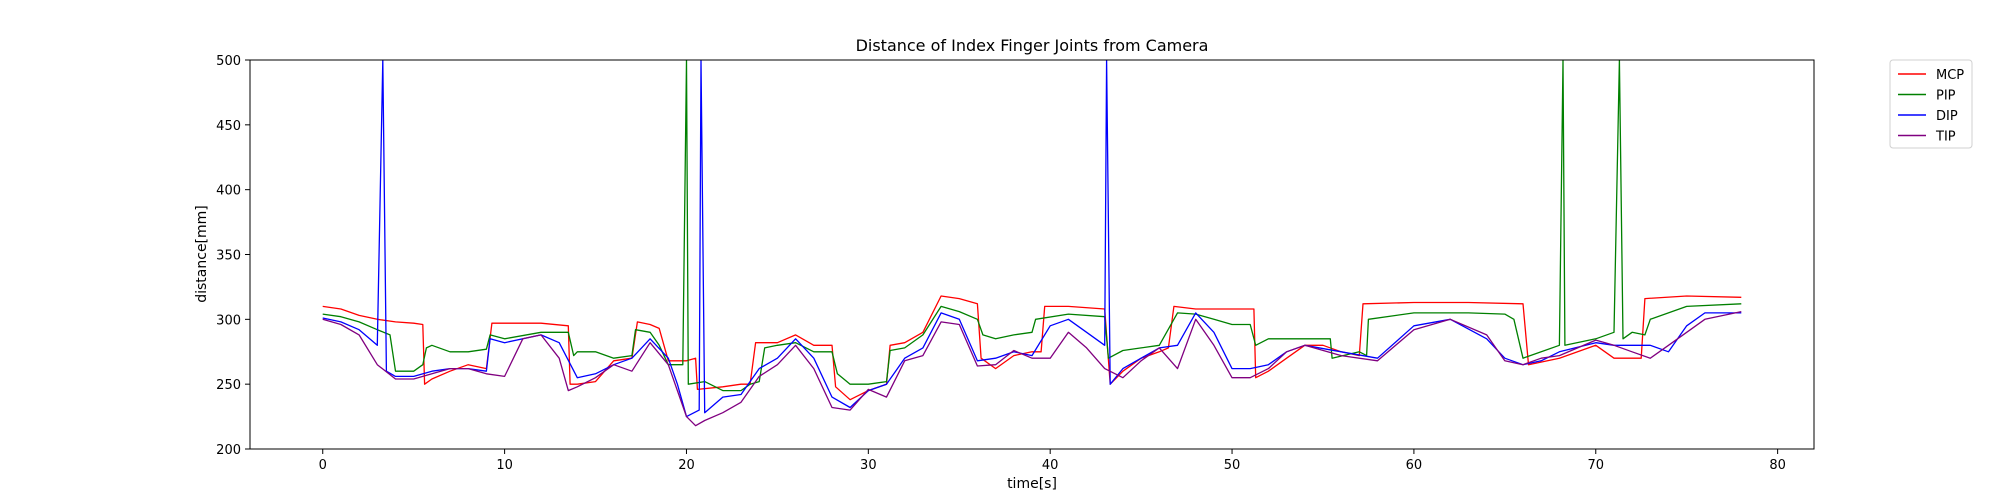  I want to click on y-axis-label: distance[mm], so click(202, 254).